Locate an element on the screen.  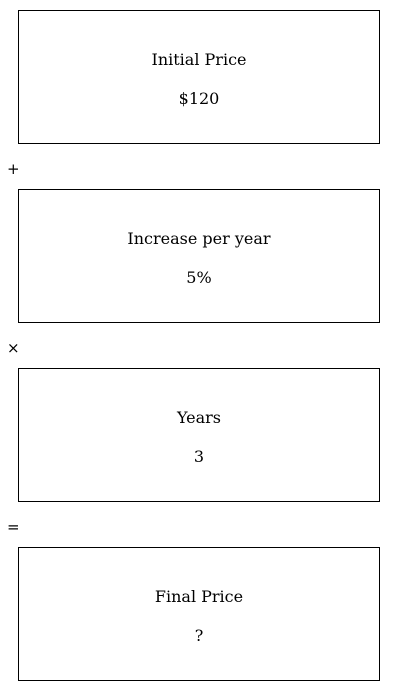
increase-per-year-label: Increase per year is located at coordinates (199, 238).